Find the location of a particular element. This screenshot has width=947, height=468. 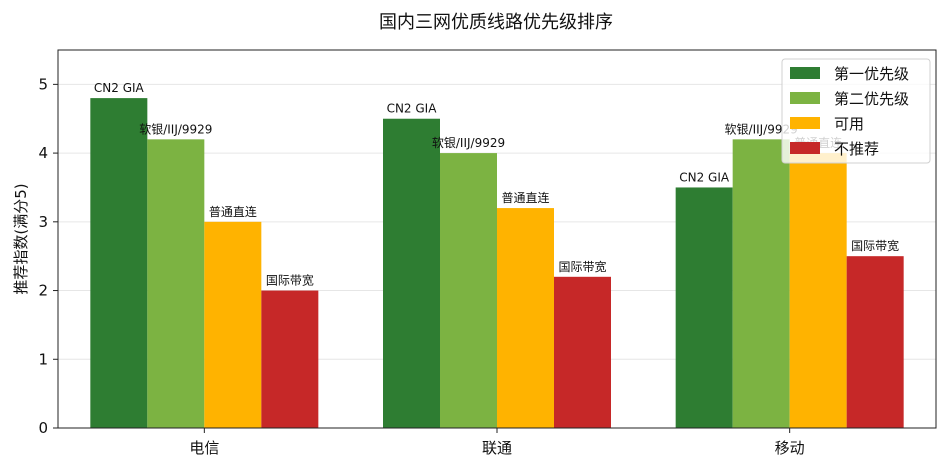

bar-label-2-0: 普通直连 is located at coordinates (233, 211).